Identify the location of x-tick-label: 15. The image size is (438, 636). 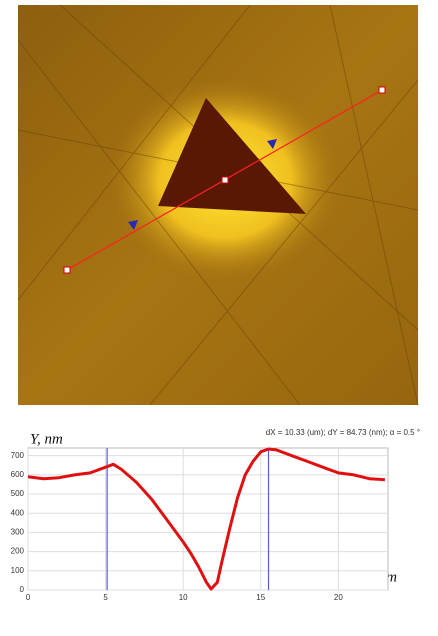
(260, 597).